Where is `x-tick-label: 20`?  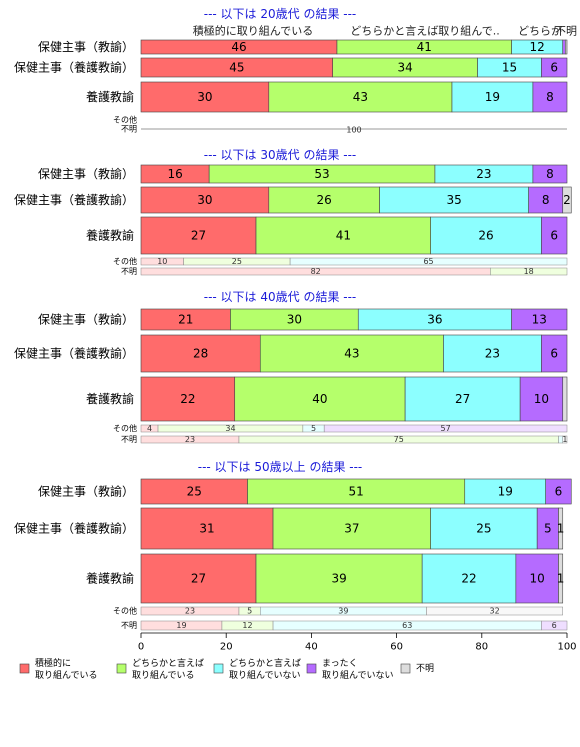
x-tick-label: 20 is located at coordinates (226, 647).